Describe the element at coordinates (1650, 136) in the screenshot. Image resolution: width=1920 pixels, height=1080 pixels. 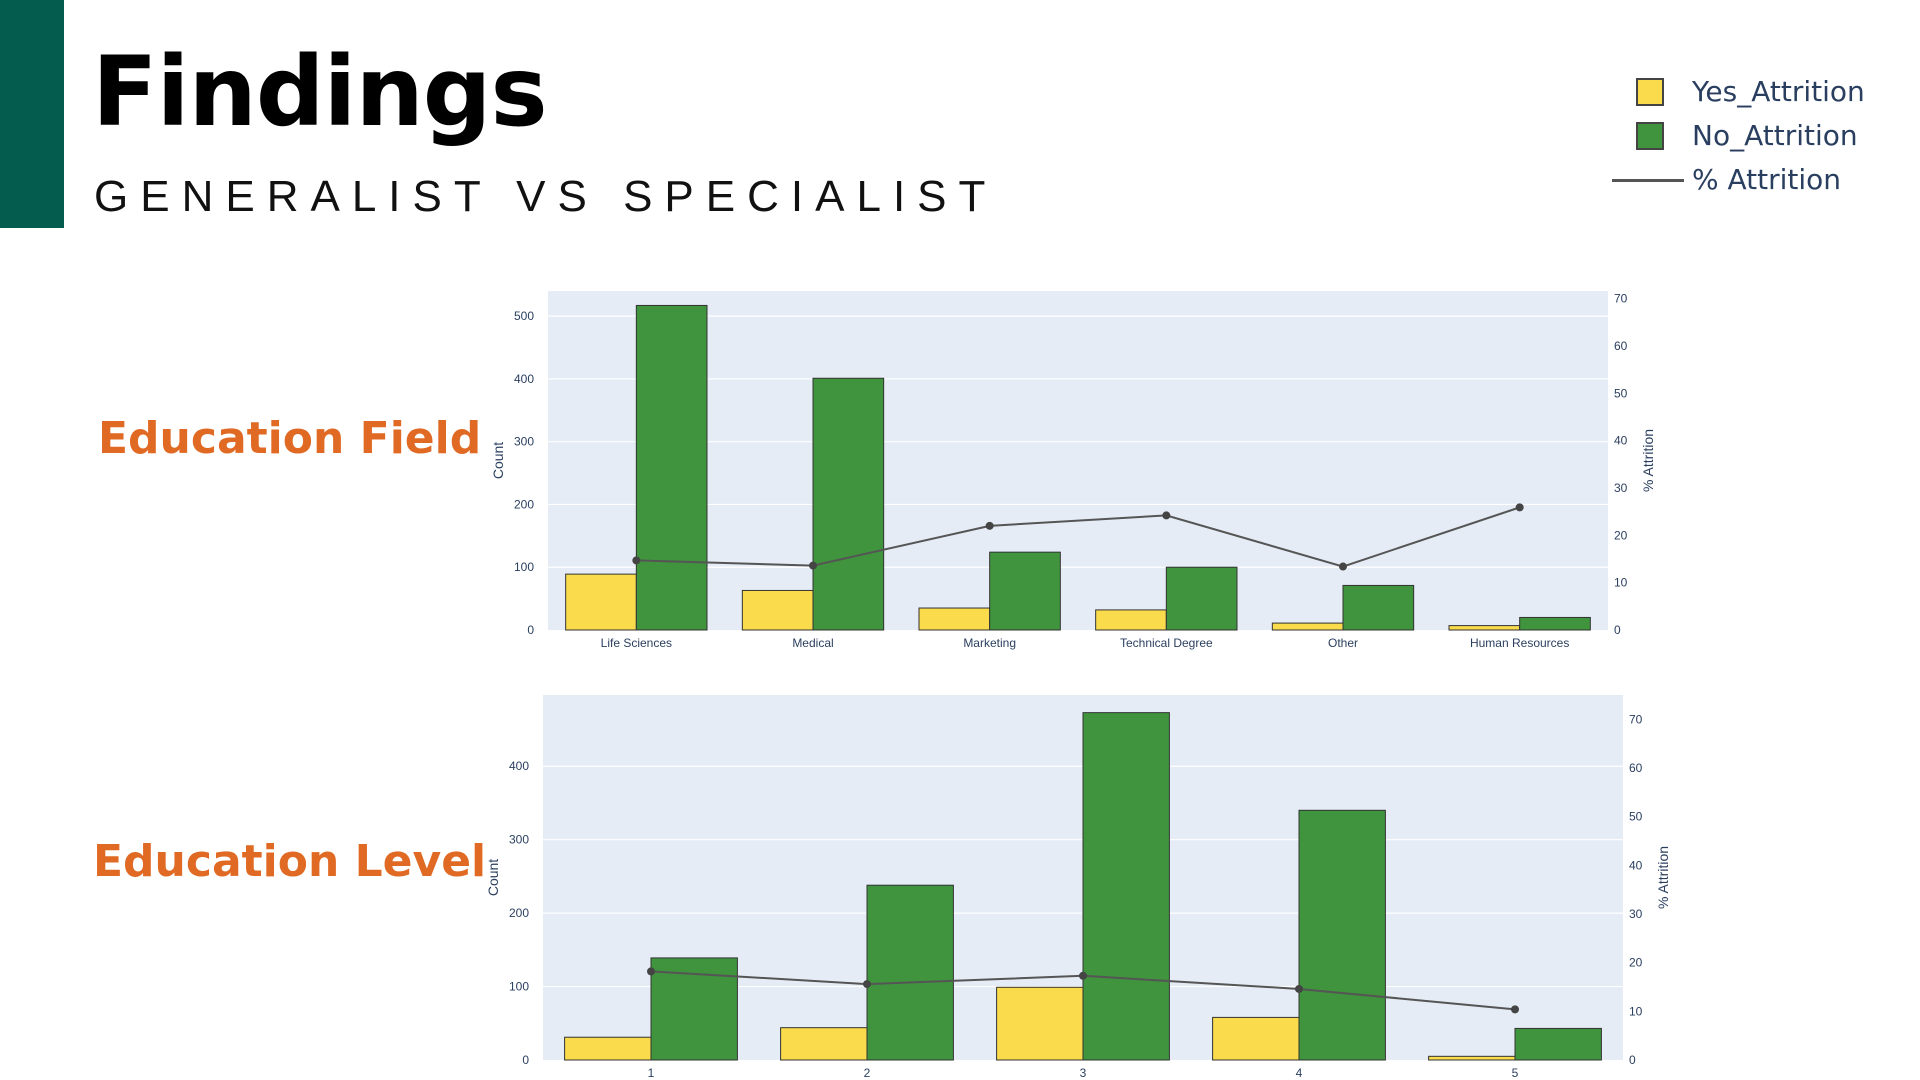
I see `legend-swatch-no` at that location.